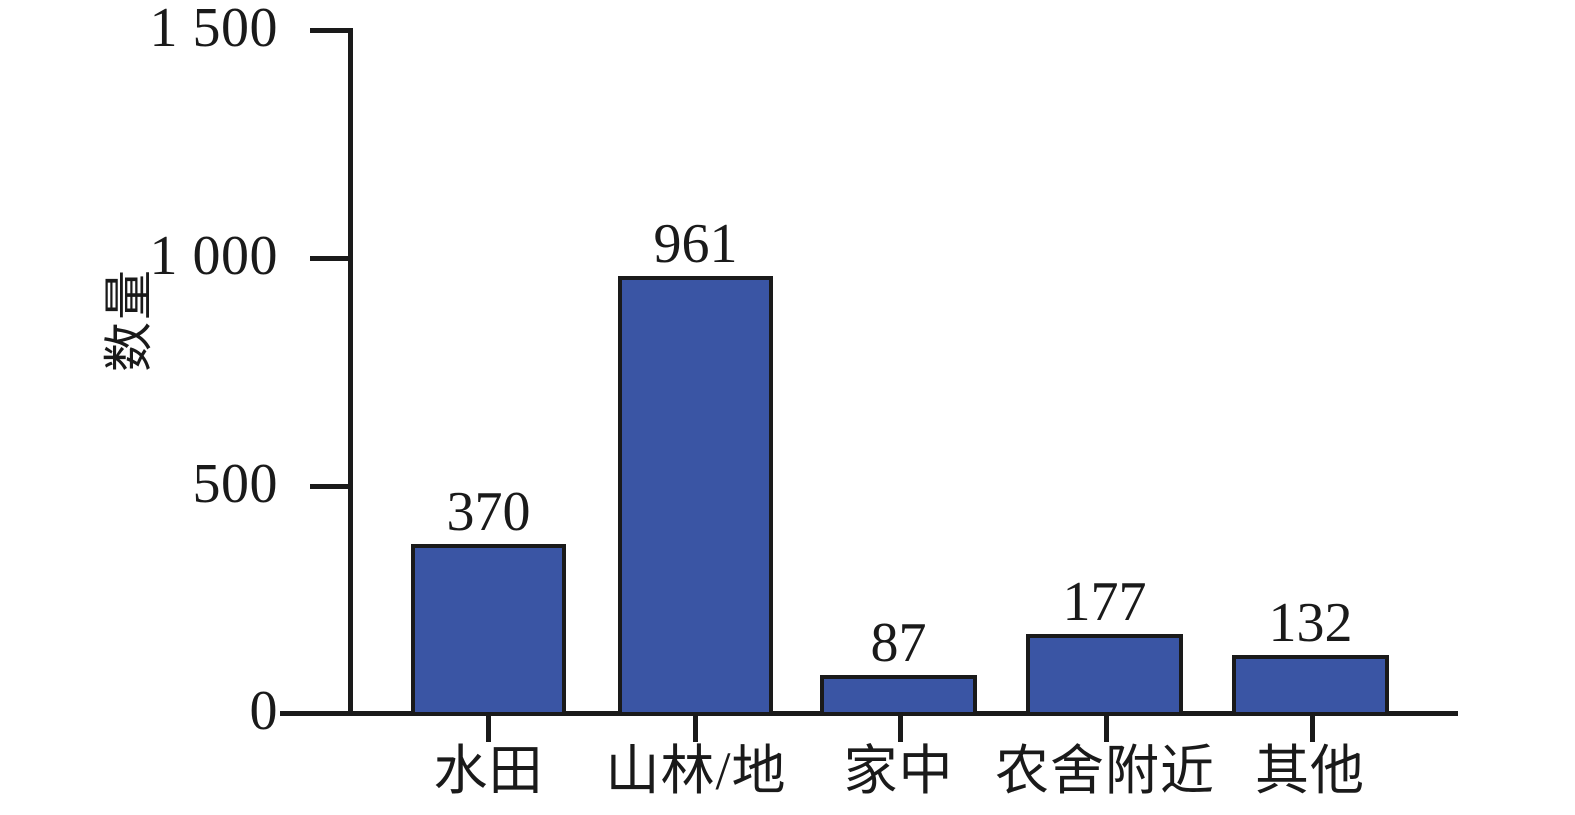 Image resolution: width=1575 pixels, height=815 pixels. I want to click on x-axis-category-label-3: 家中, so click(898, 771).